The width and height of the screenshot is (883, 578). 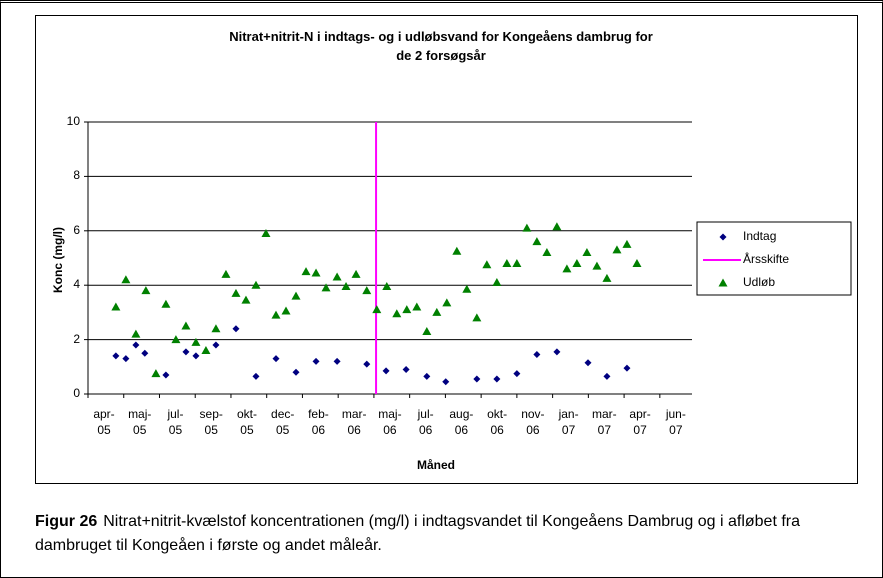 What do you see at coordinates (675, 422) in the screenshot?
I see `x-tick-label: jun- 07` at bounding box center [675, 422].